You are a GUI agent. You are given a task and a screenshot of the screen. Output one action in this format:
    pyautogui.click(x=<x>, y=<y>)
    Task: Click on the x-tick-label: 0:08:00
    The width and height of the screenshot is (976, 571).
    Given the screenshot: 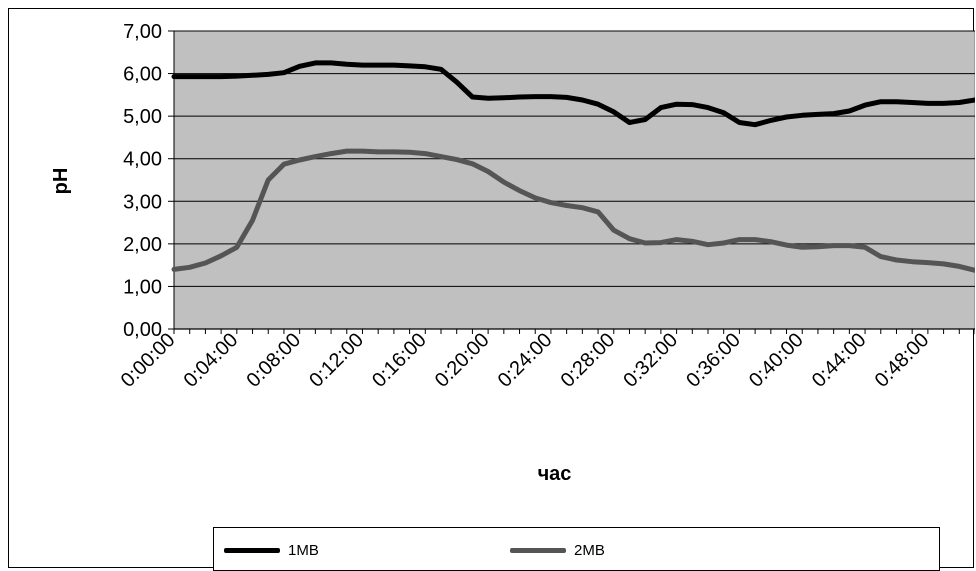 What is the action you would take?
    pyautogui.click(x=273, y=360)
    